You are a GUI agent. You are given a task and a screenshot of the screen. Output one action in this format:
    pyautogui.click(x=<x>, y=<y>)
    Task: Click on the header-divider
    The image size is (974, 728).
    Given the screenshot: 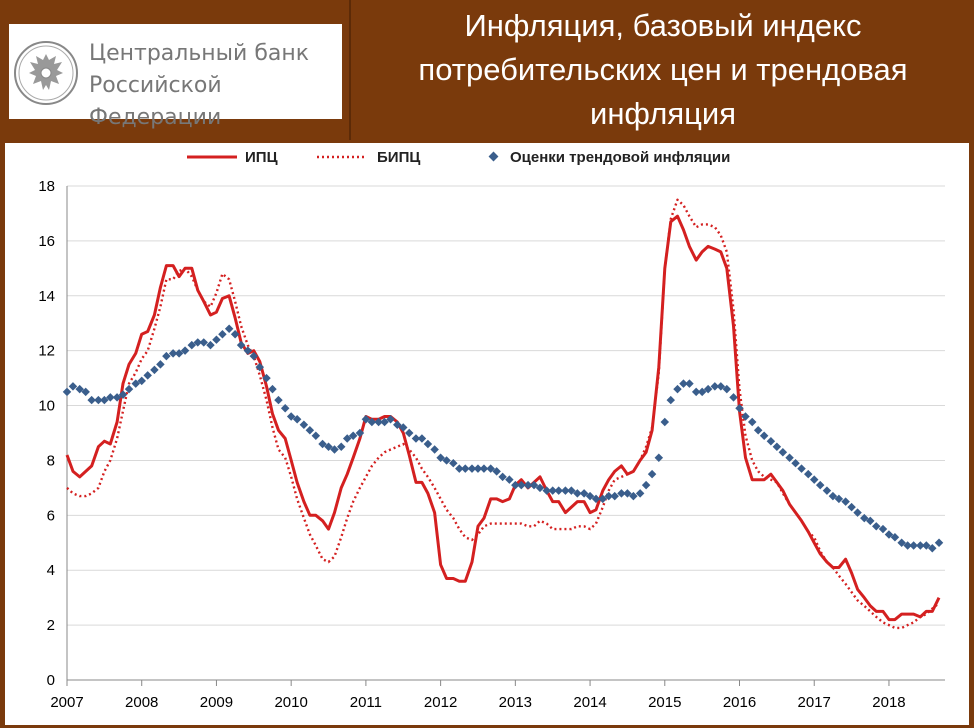 What is the action you would take?
    pyautogui.click(x=350, y=70)
    